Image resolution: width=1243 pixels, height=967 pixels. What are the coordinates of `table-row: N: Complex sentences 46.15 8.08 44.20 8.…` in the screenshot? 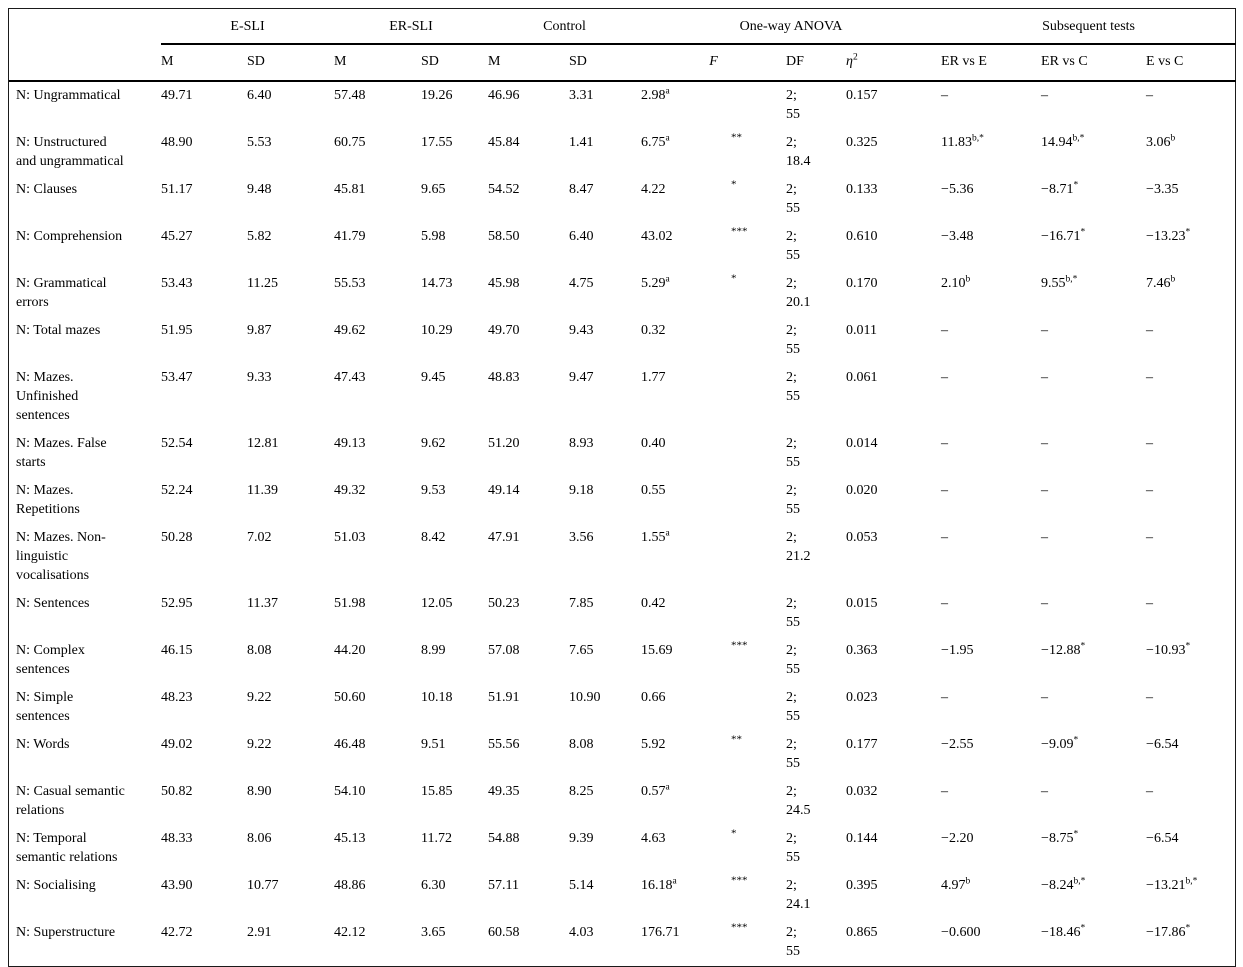 It's located at (622, 660).